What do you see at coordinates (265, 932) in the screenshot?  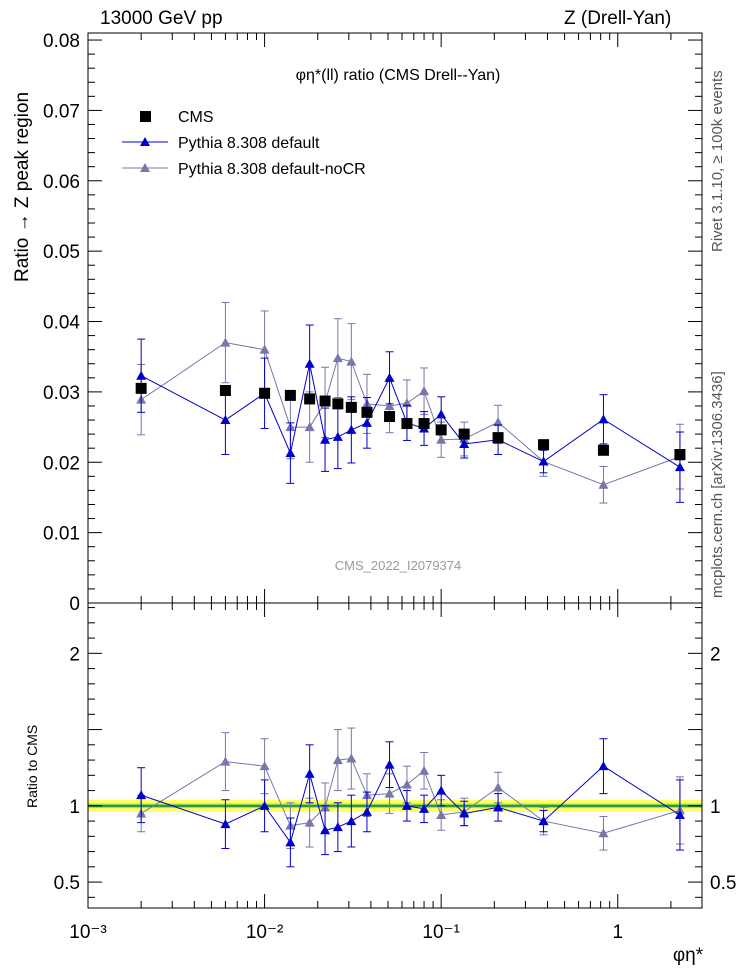 I see `x-tick-label: 10⁻²` at bounding box center [265, 932].